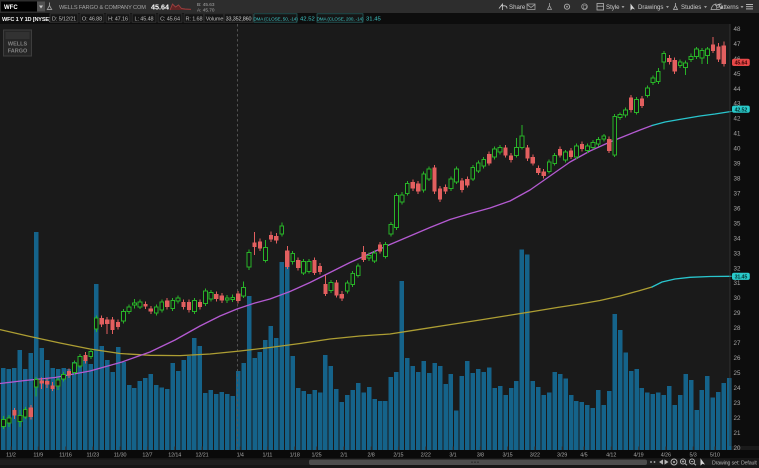 This screenshot has width=759, height=468. I want to click on svg-text: Style, so click(613, 7).